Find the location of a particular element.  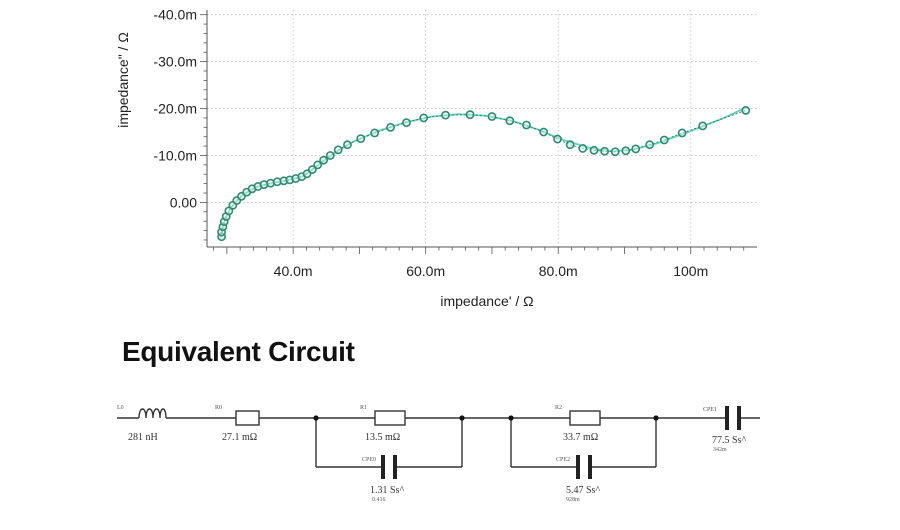

cpe2-element is located at coordinates (584, 467).